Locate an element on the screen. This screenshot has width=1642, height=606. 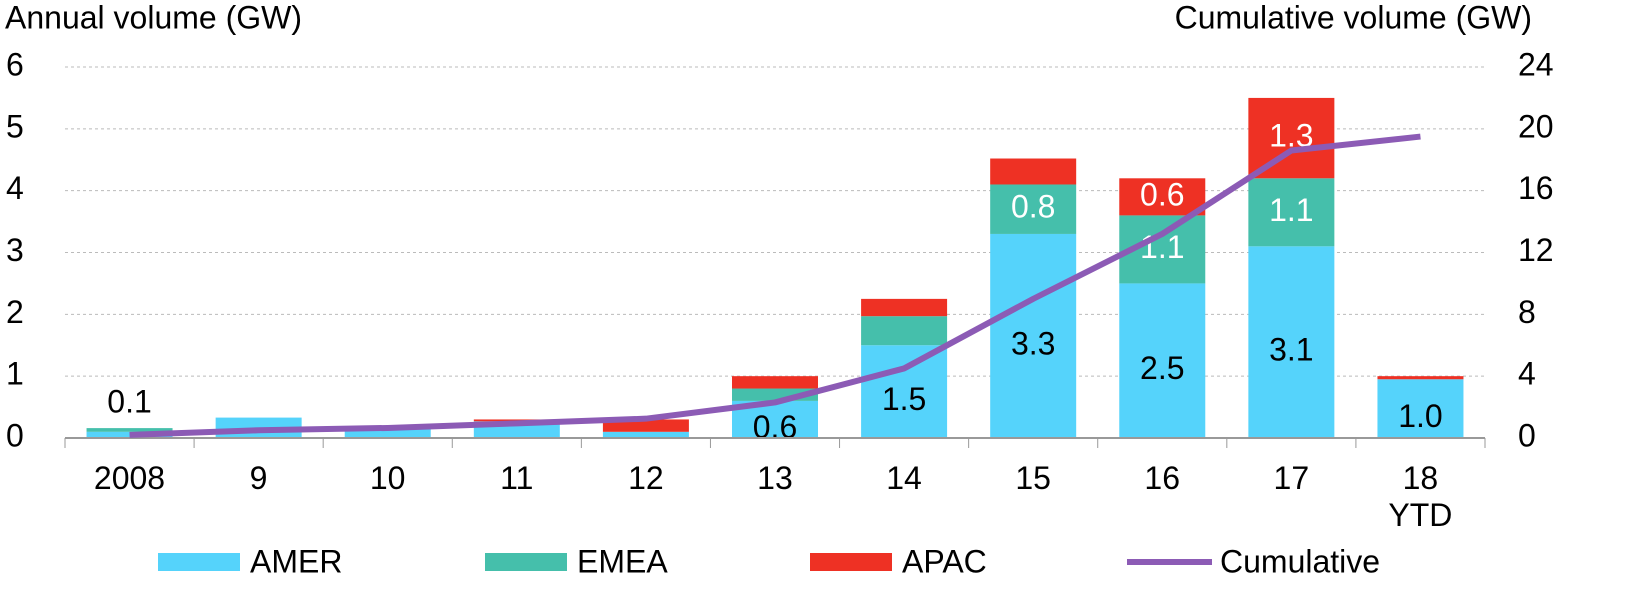
x-tick-label: 2008 is located at coordinates (129, 478).